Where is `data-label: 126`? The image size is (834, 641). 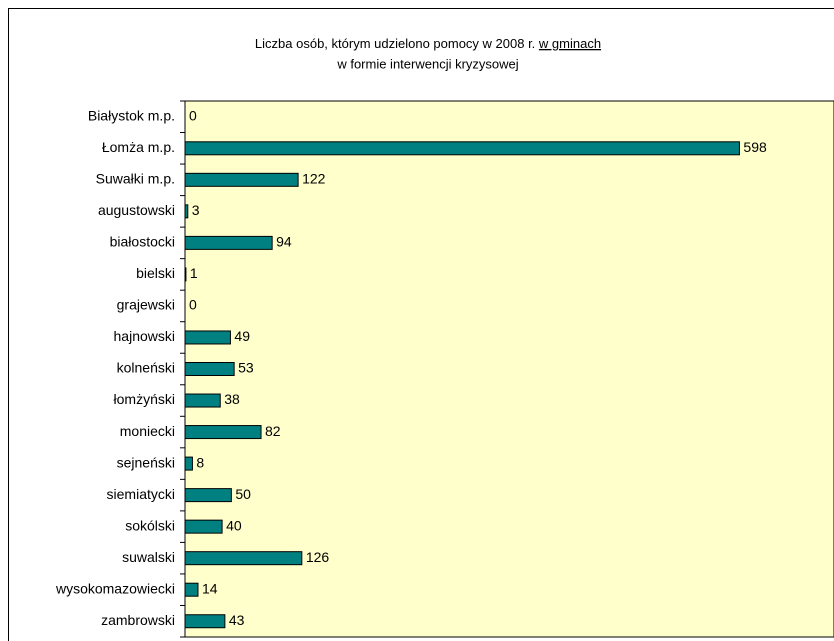
data-label: 126 is located at coordinates (318, 557).